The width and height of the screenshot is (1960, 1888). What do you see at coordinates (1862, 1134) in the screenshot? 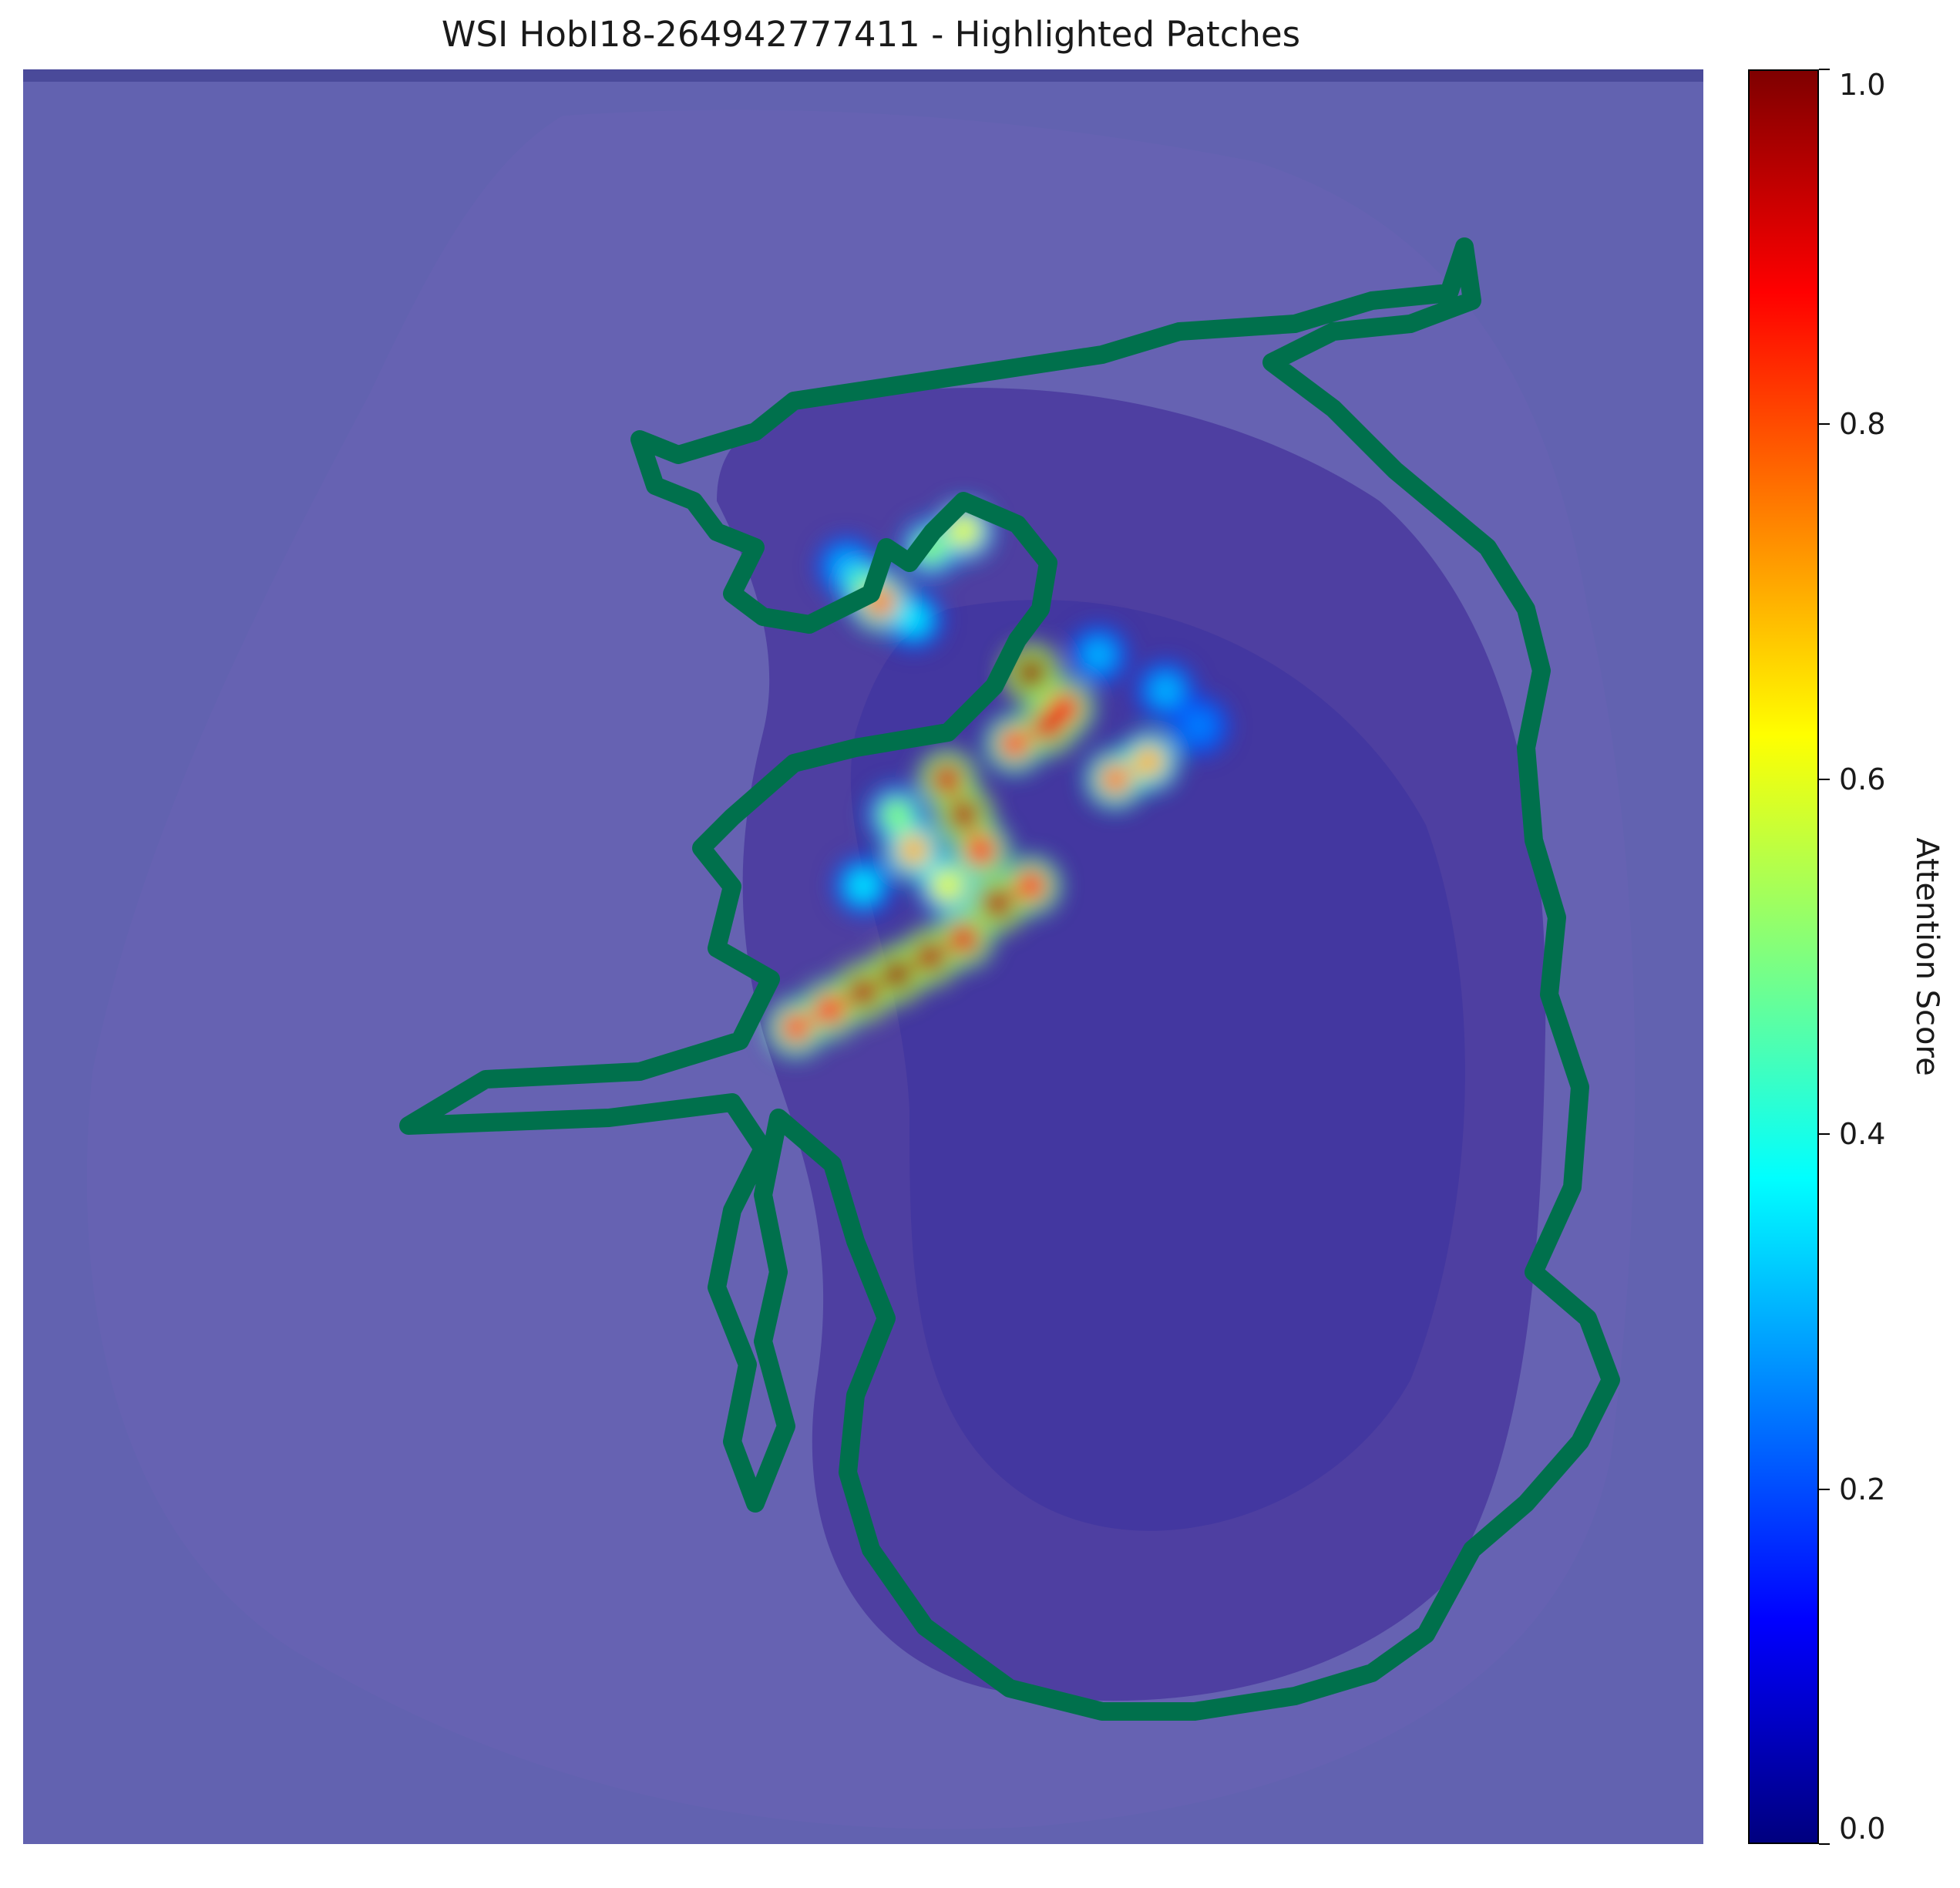
I see `colorbar-tick-label: 0.4` at bounding box center [1862, 1134].